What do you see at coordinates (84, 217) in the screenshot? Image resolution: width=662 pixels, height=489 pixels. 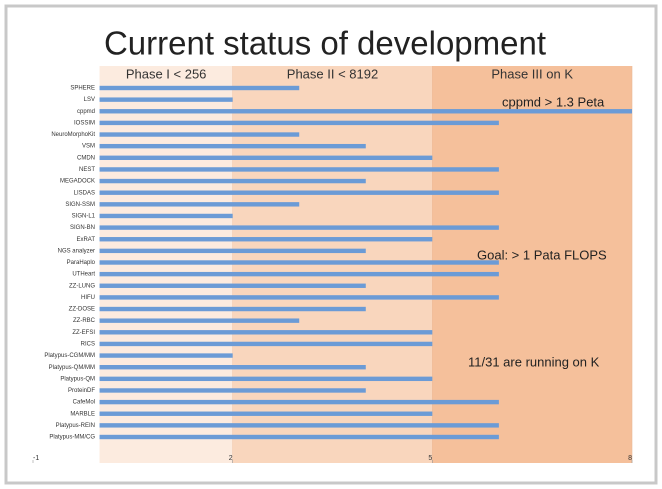 I see `category-label: SIGN-L1` at bounding box center [84, 217].